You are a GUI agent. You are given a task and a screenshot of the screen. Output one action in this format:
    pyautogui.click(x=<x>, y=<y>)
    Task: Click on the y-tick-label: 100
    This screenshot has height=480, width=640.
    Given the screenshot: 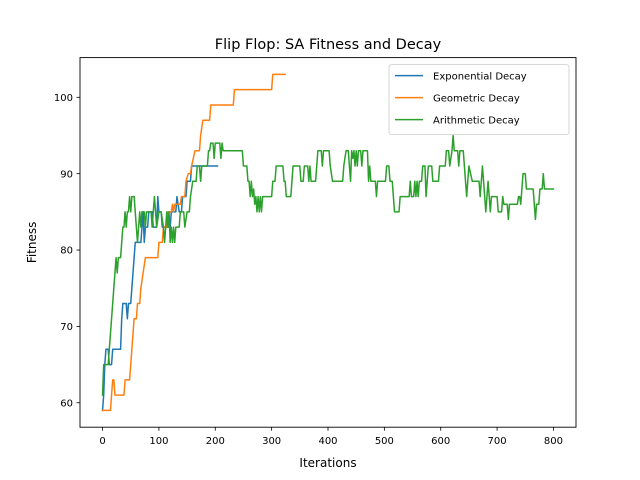 What is the action you would take?
    pyautogui.click(x=63, y=98)
    